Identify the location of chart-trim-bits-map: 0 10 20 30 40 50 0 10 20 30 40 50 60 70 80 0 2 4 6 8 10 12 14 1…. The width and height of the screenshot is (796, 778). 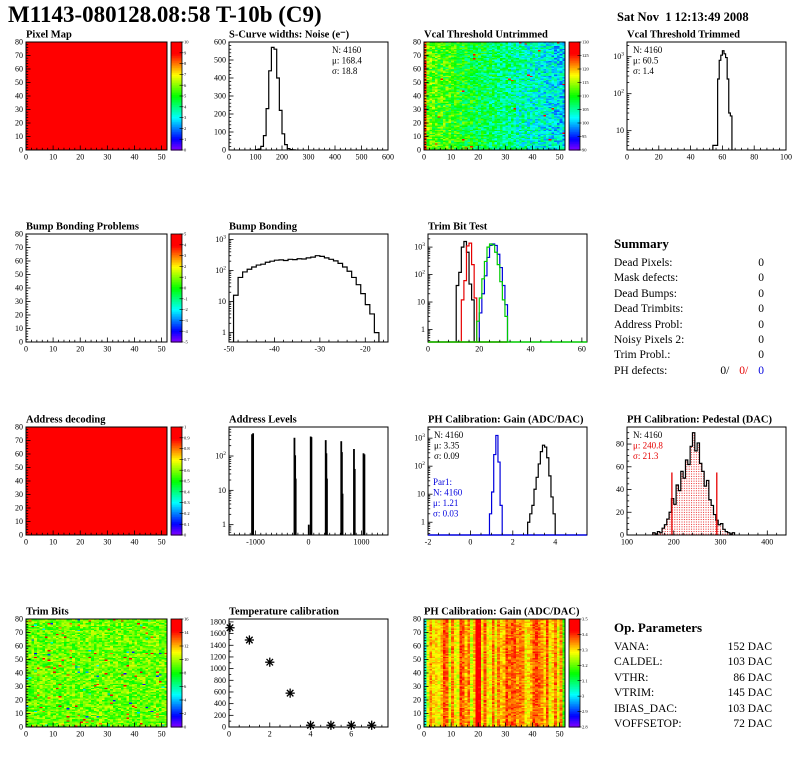
(102, 673).